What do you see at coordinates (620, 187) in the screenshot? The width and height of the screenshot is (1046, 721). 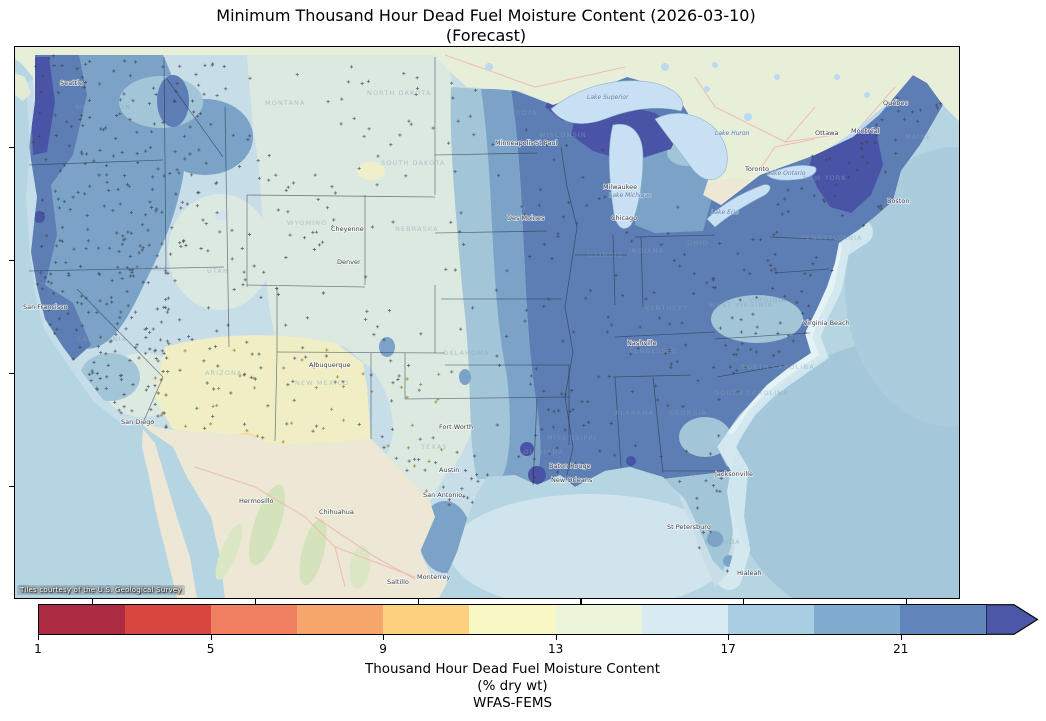 I see `city-label: Milwaukee` at bounding box center [620, 187].